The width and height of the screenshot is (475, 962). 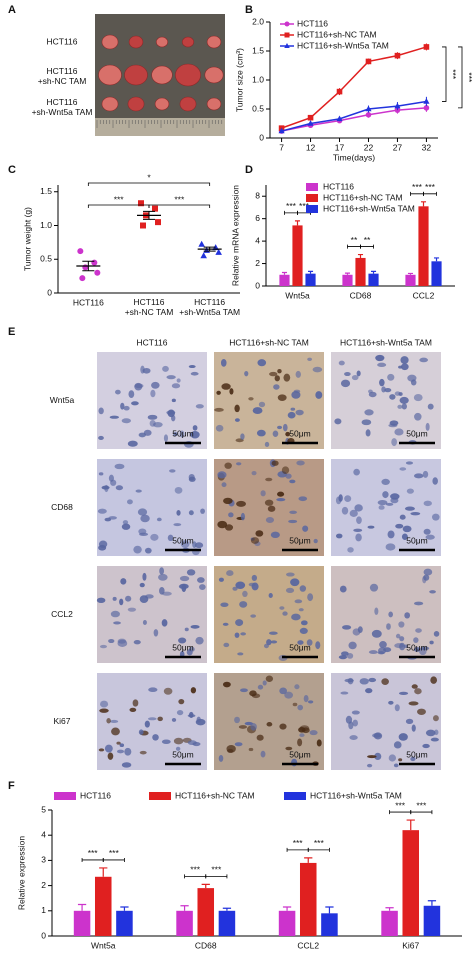 What do you see at coordinates (49, 292) in the screenshot?
I see `y-tick-label: 0` at bounding box center [49, 292].